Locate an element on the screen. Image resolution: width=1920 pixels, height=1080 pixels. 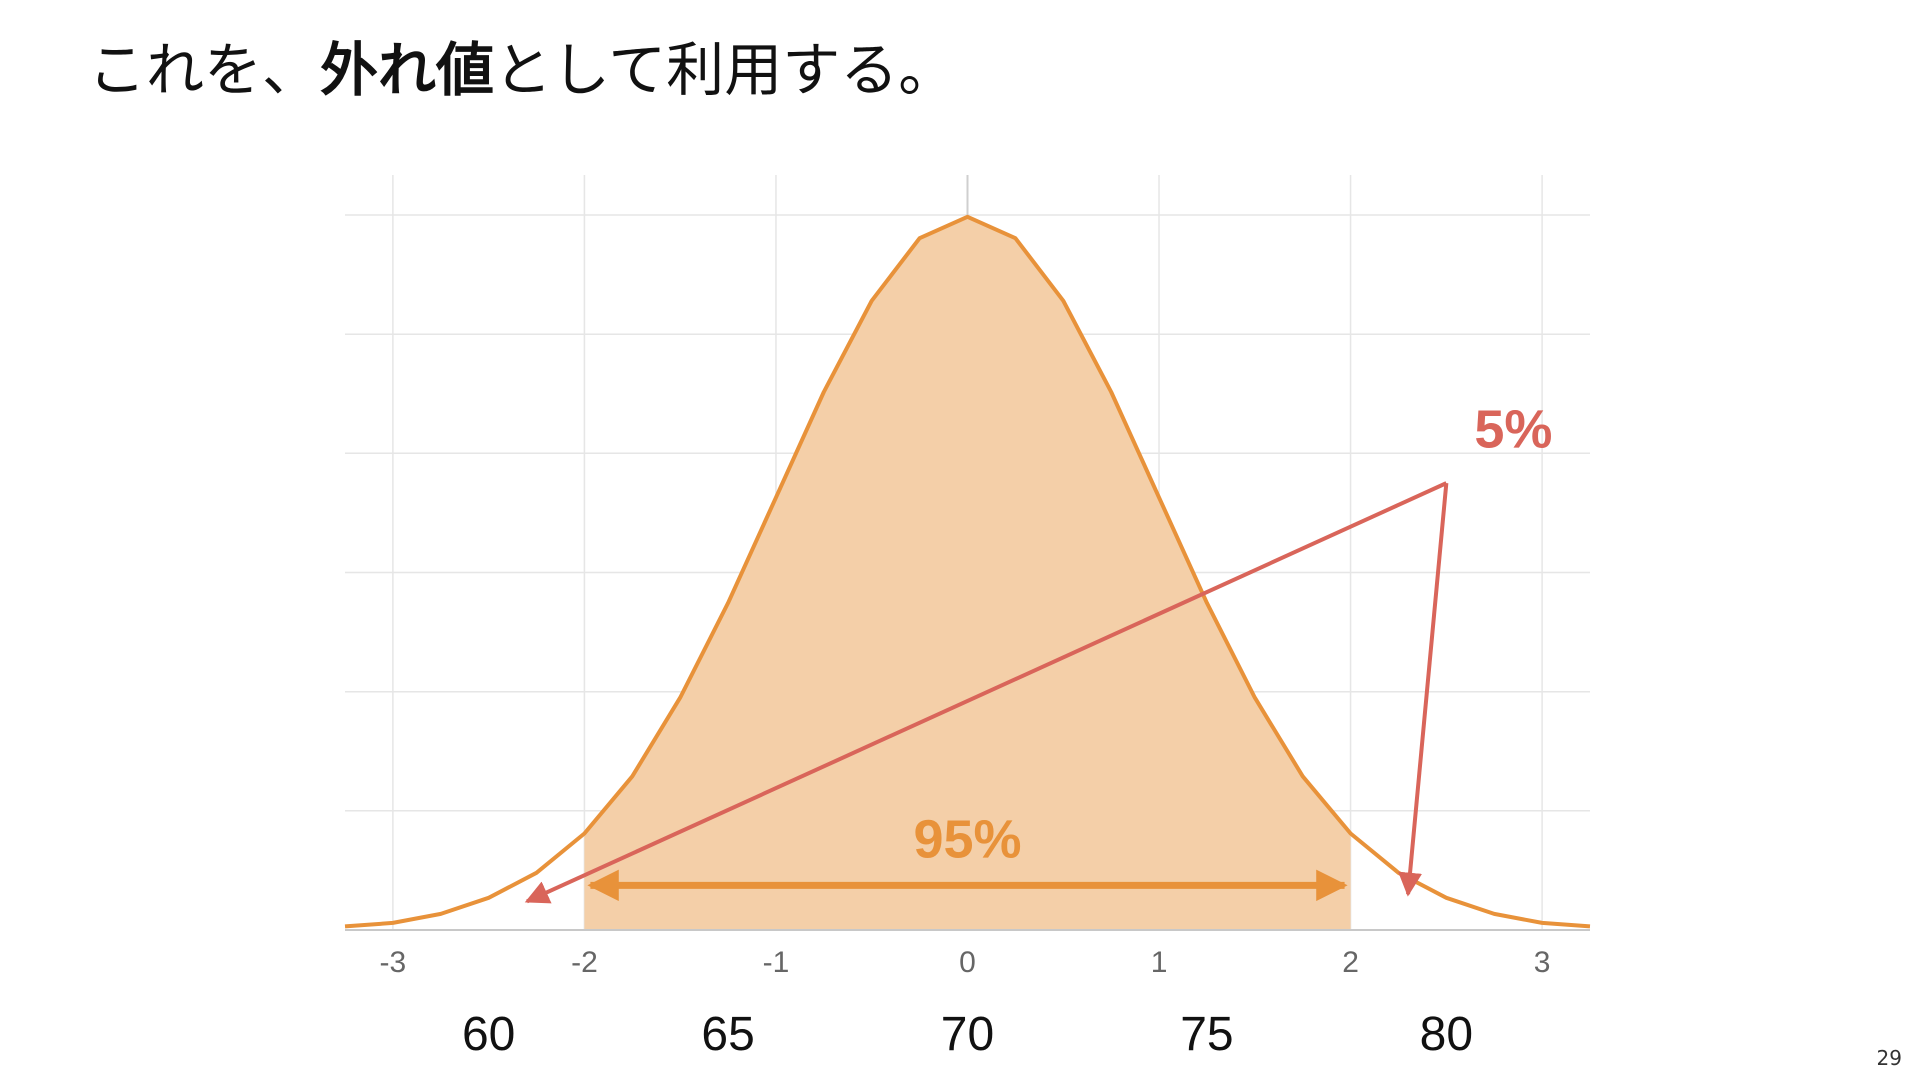
score-tick-label: 60 is located at coordinates (488, 1034).